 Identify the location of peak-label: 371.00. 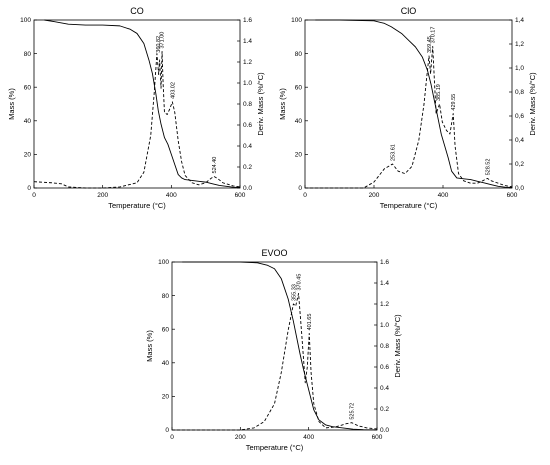
(162, 40).